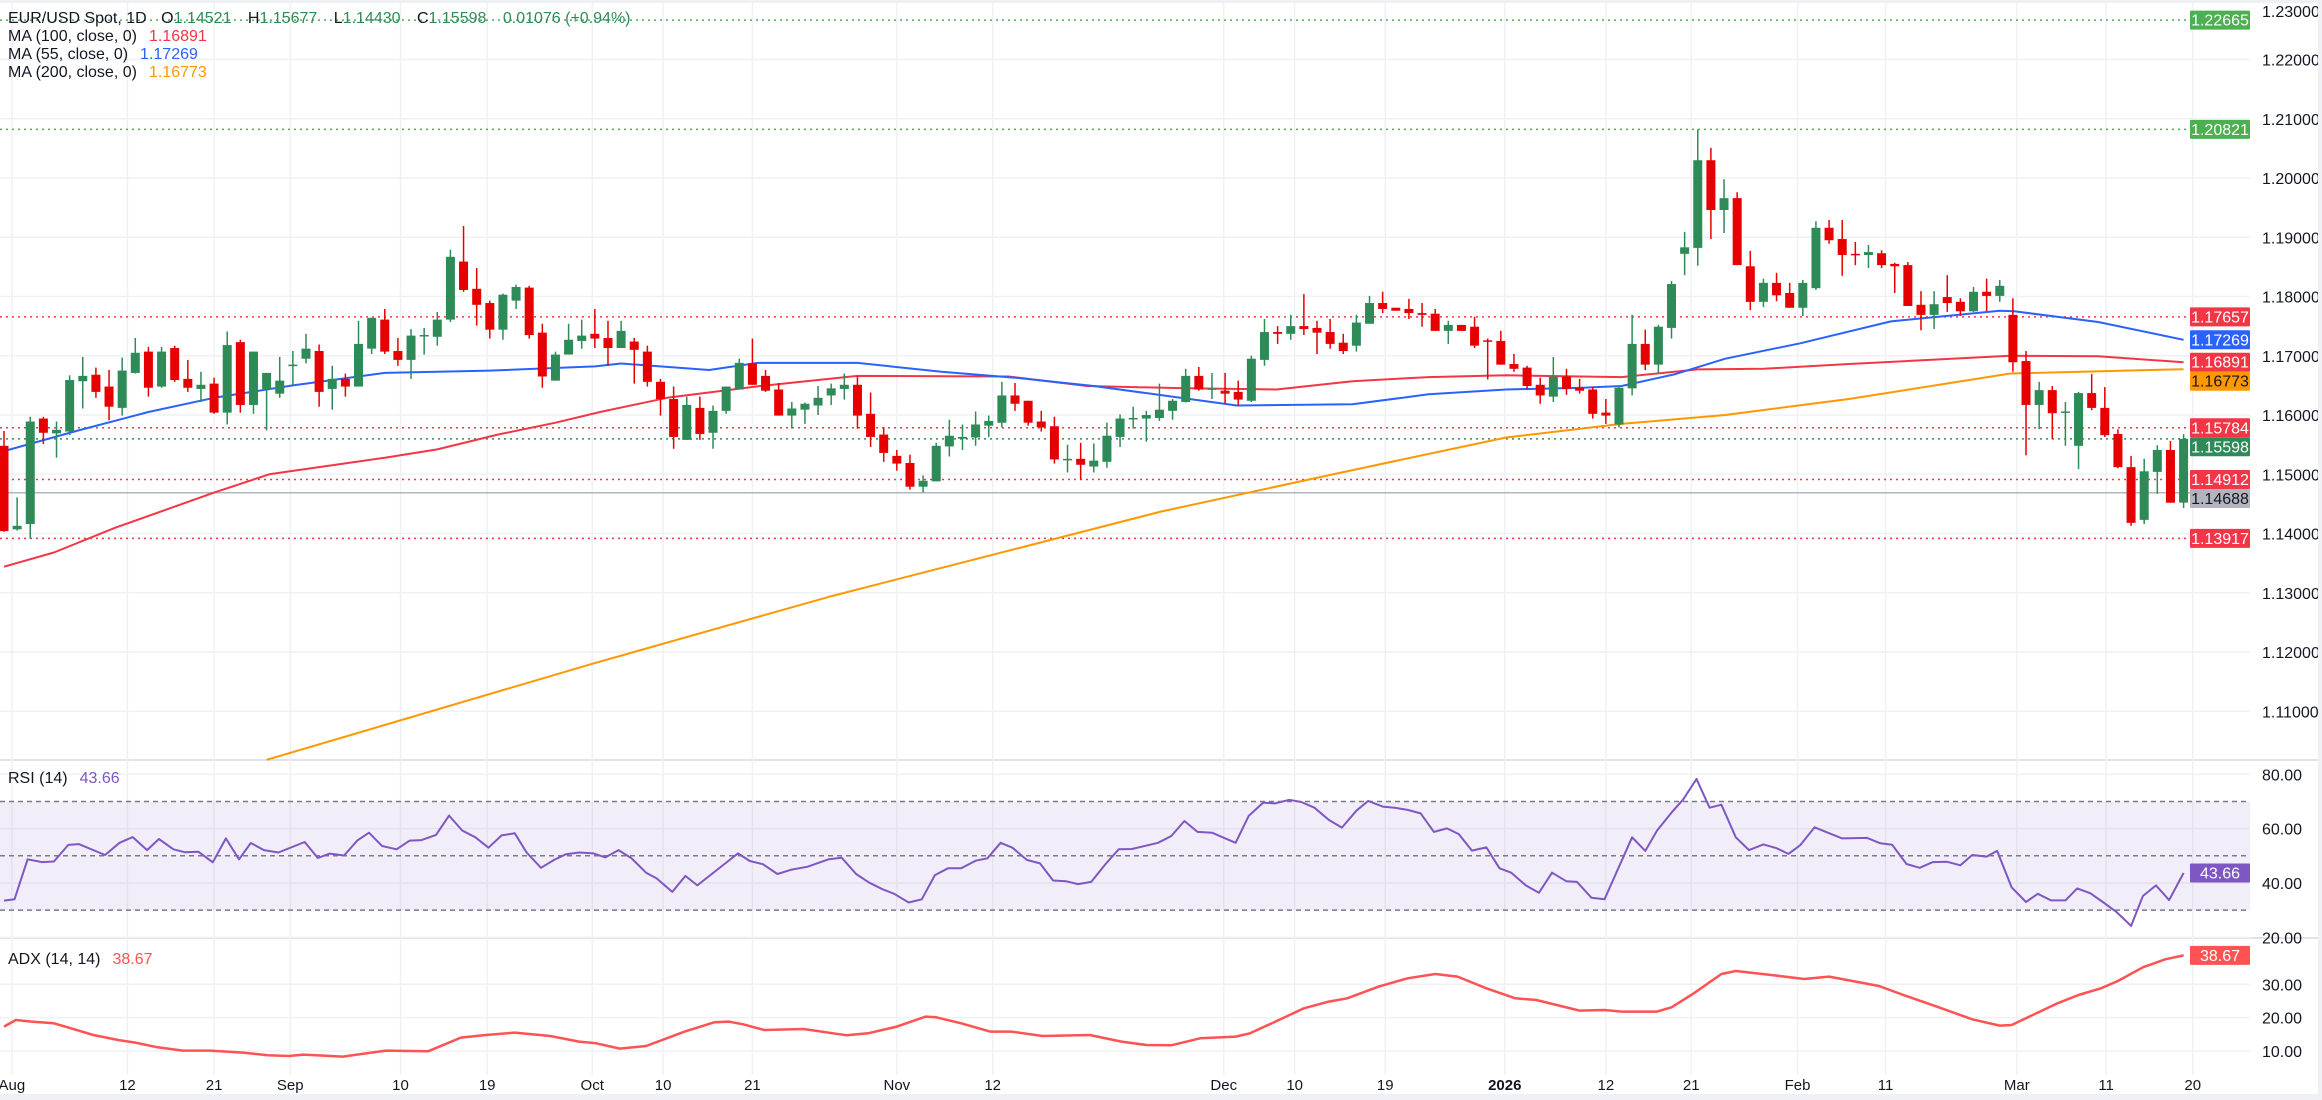  I want to click on adx-value-badge, so click(2220, 955).